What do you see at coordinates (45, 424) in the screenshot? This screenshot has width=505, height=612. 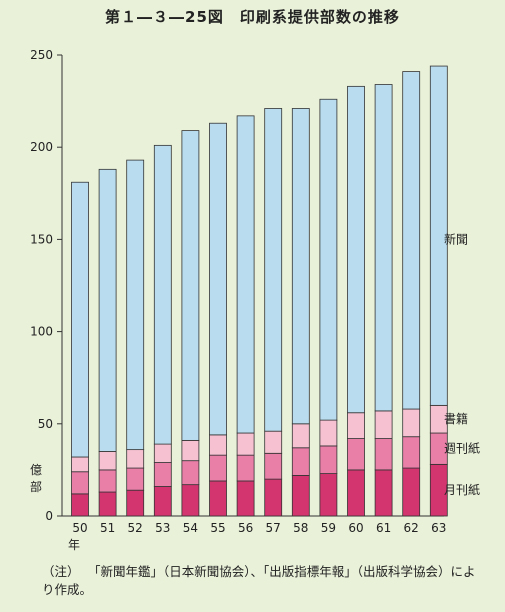 I see `y-tick-label: 50` at bounding box center [45, 424].